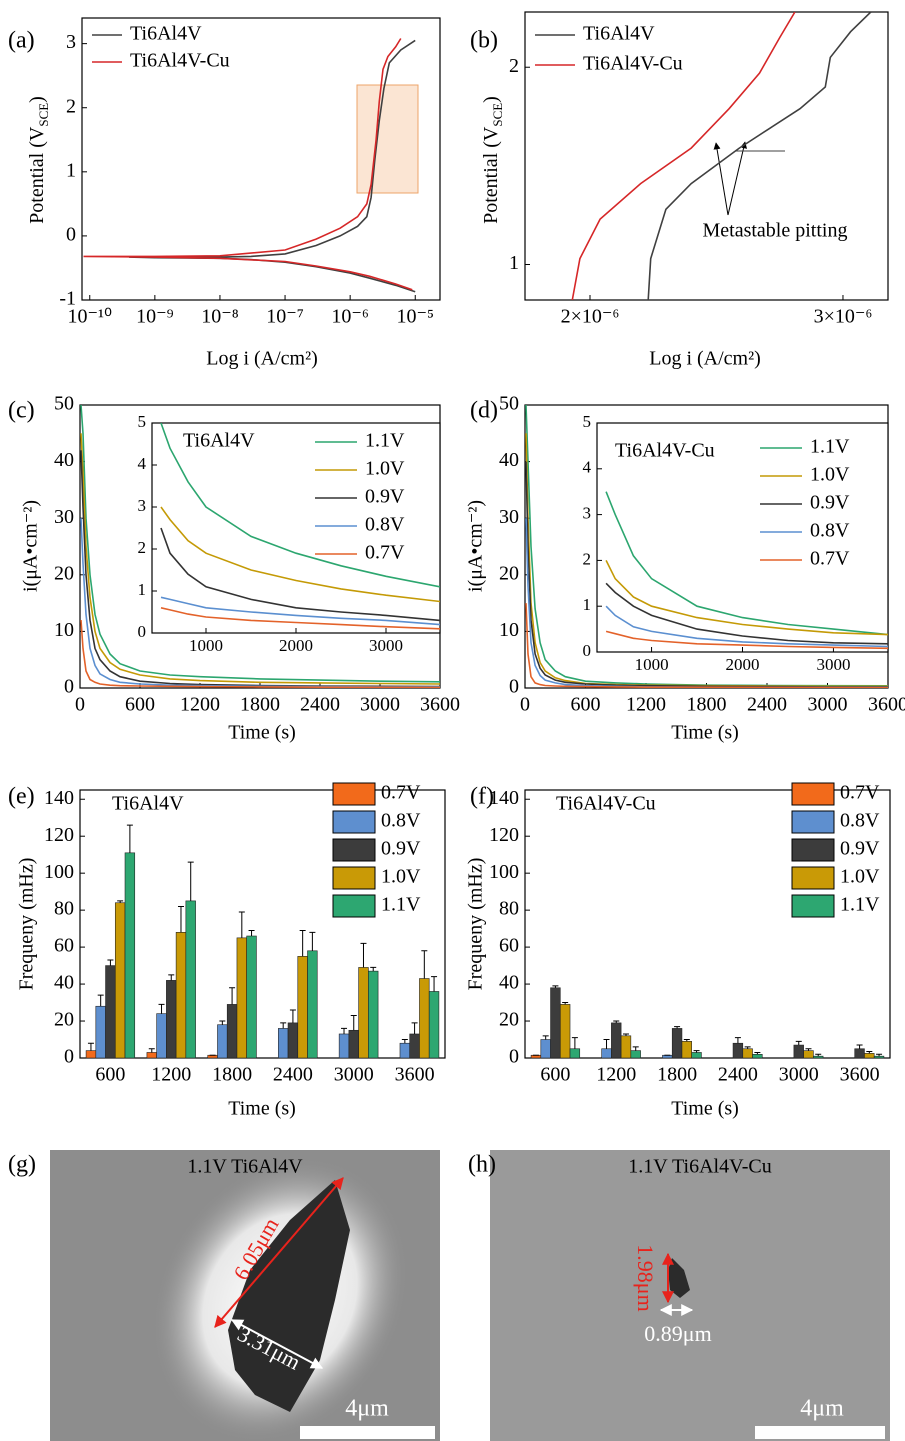 The height and width of the screenshot is (1441, 905). Describe the element at coordinates (699, 1167) in the screenshot. I see `image-caption: 1.1V Ti6Al4V-Cu` at that location.